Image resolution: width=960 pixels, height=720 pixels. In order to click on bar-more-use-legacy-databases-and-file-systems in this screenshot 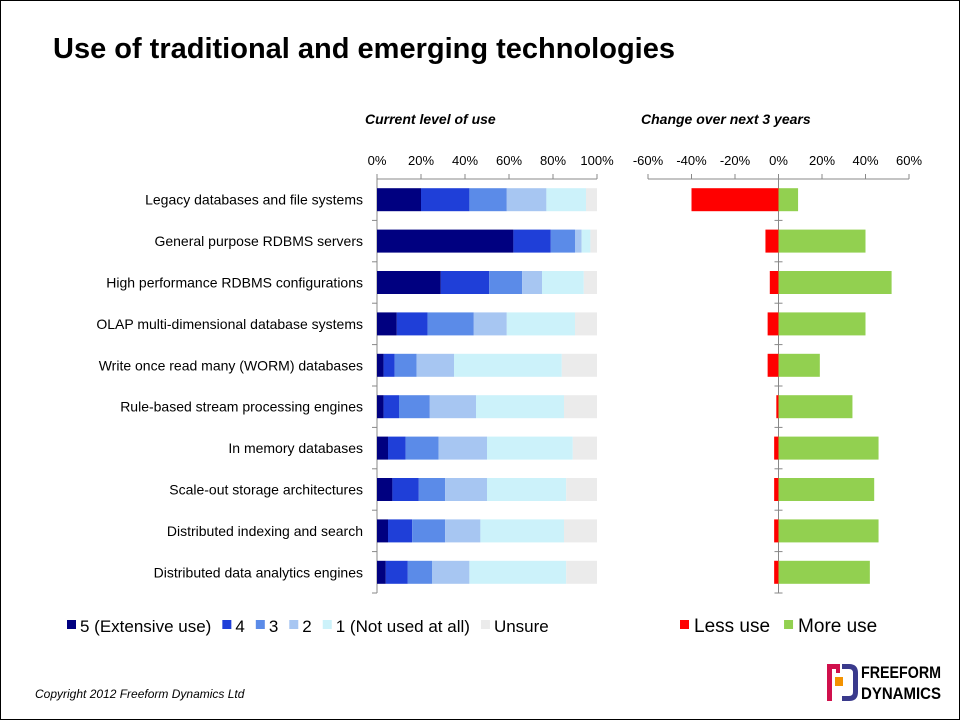, I will do `click(788, 200)`.